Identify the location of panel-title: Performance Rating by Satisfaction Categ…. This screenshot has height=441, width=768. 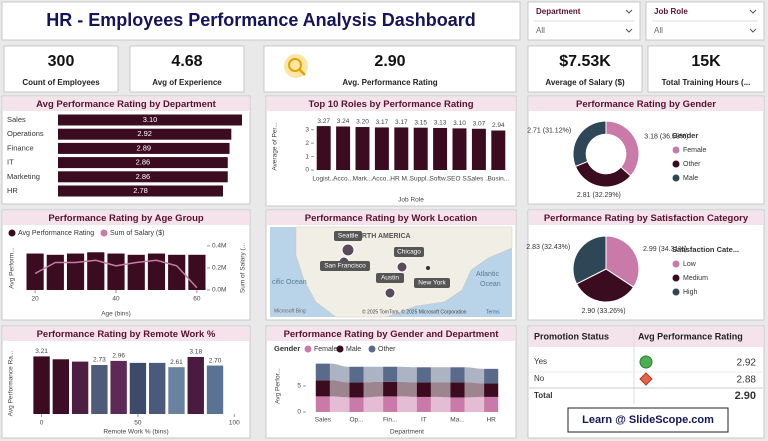
(646, 218).